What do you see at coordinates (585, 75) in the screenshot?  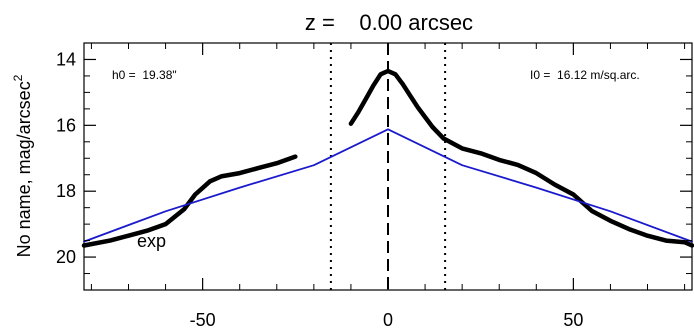 I see `i0-annotation: I0 = 16.12 m/sq.arc.` at bounding box center [585, 75].